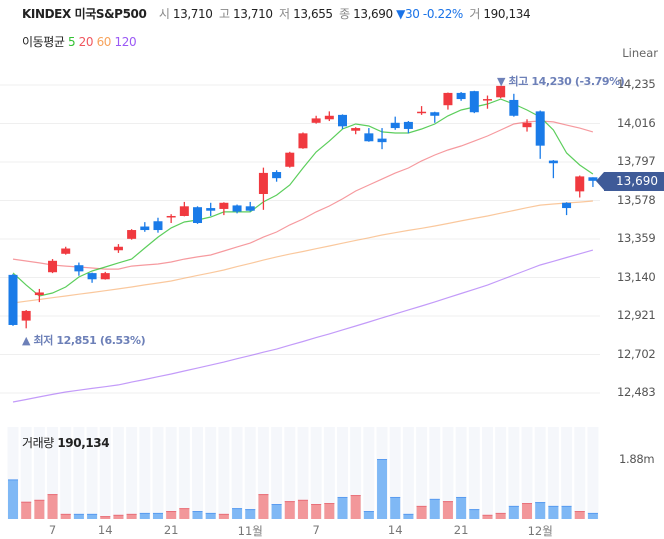 Image resolution: width=664 pixels, height=539 pixels. Describe the element at coordinates (636, 199) in the screenshot. I see `y-axis-label: 13,578` at that location.